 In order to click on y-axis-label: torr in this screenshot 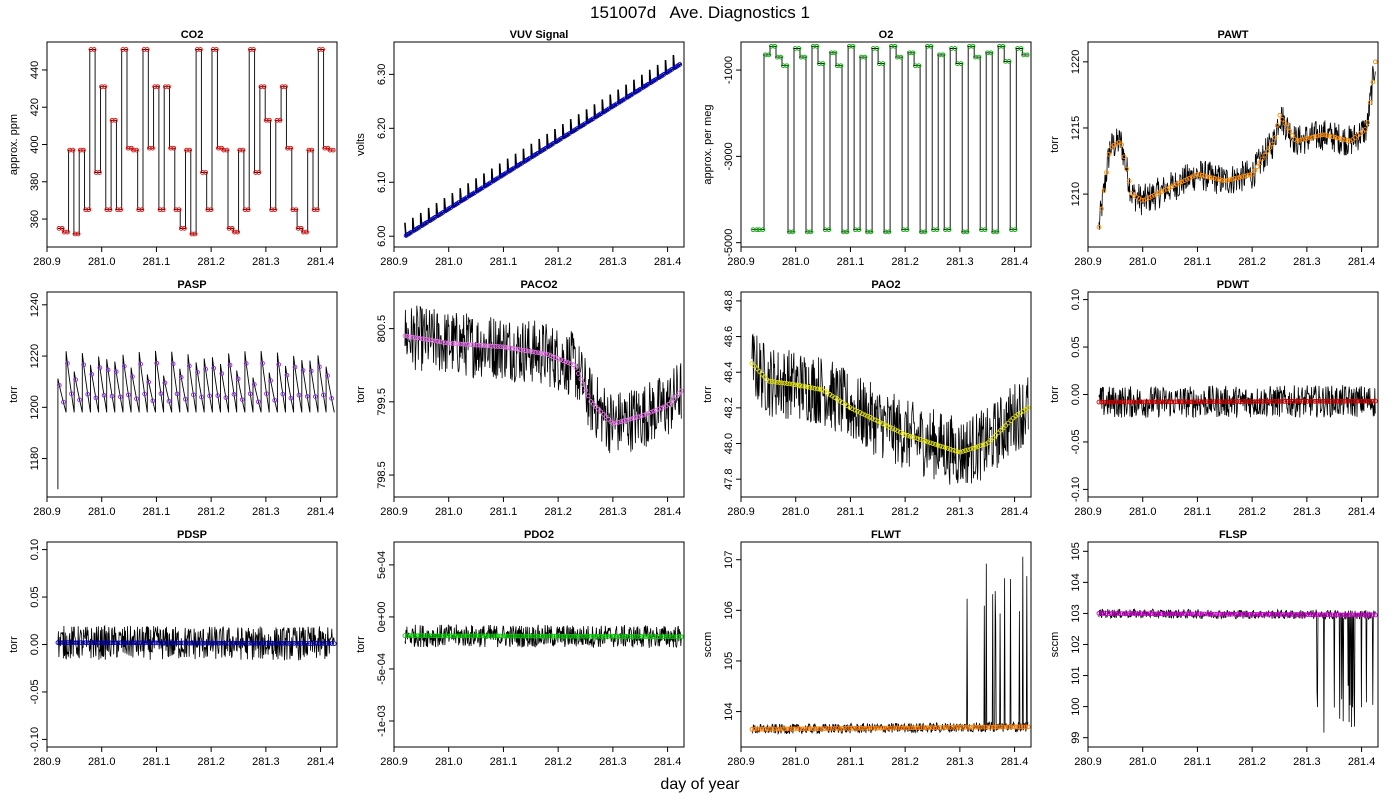, I will do `click(14, 394)`.